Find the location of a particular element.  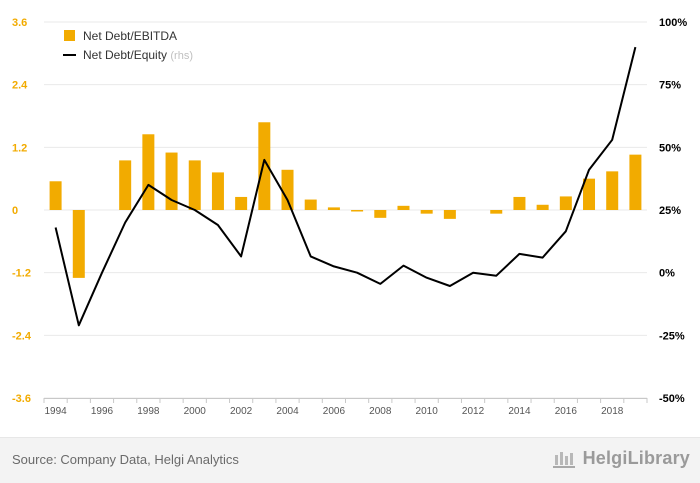

y-left-tick-label: 0 is located at coordinates (15, 211).